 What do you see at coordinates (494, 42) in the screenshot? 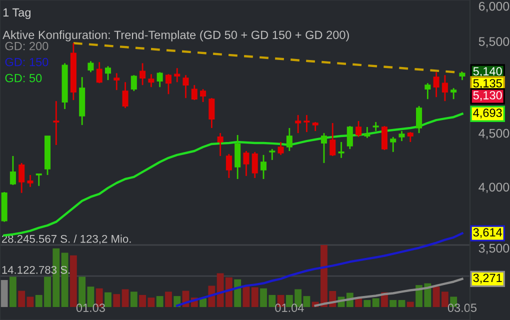
I see `y-tick-label: 5,500` at bounding box center [494, 42].